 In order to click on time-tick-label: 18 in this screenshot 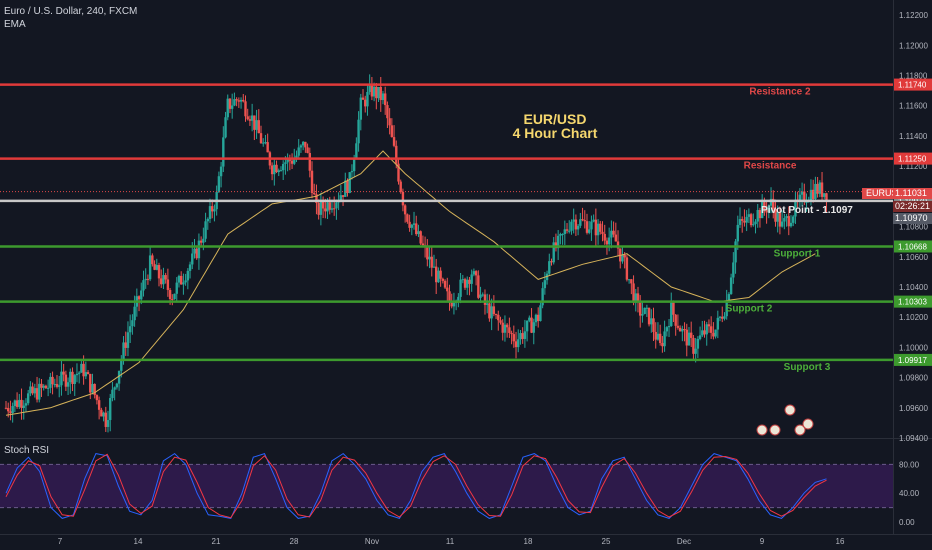, I will do `click(528, 541)`.